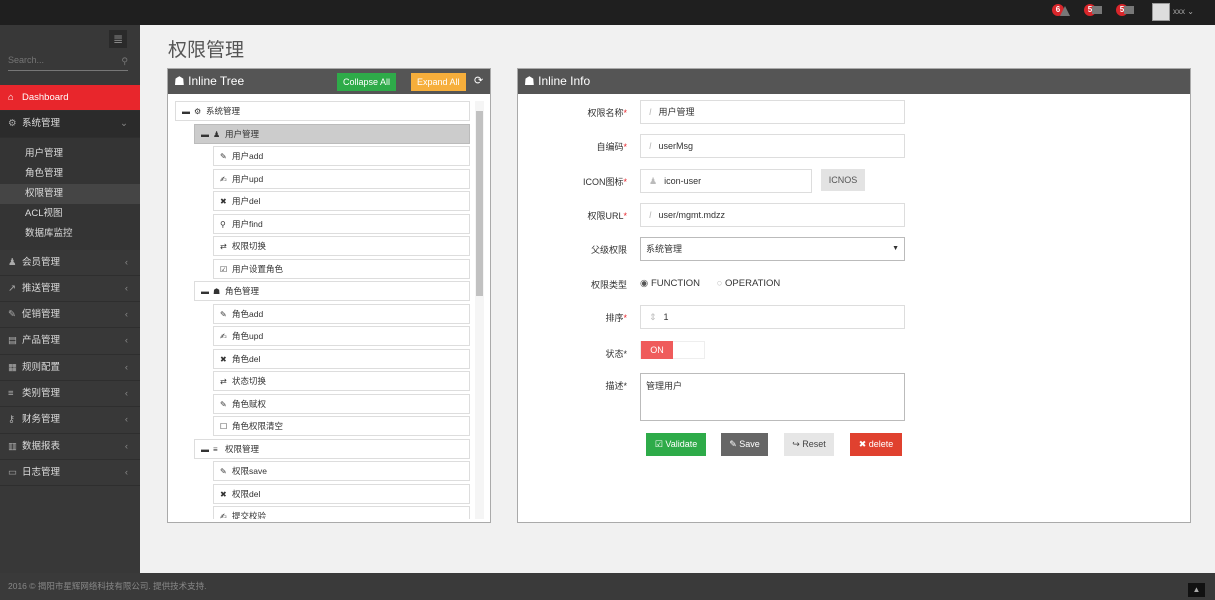 The image size is (1215, 600). Describe the element at coordinates (726, 181) in the screenshot. I see `icon-input: ♟ icon-user` at that location.